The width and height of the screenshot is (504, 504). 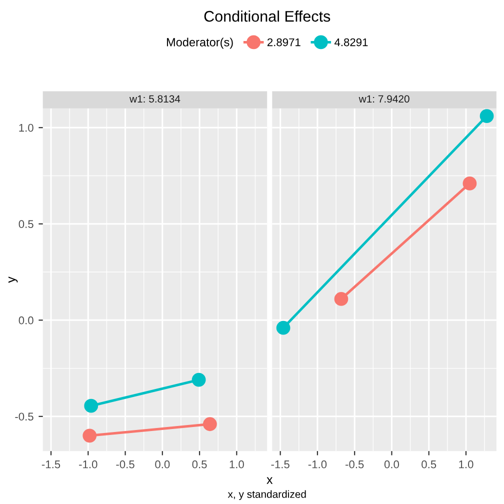 What do you see at coordinates (384, 99) in the screenshot?
I see `chart-title: w1: 7.9420` at bounding box center [384, 99].